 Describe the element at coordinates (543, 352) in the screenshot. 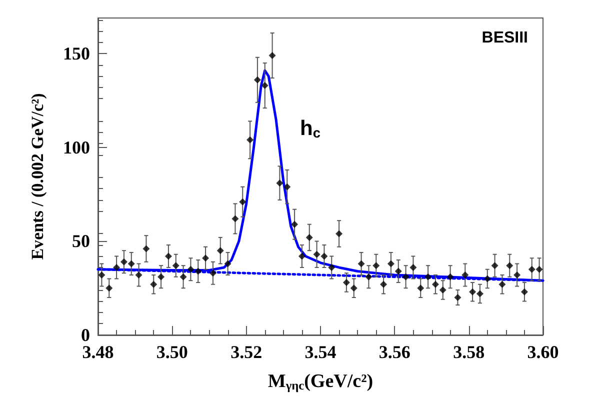

I see `x-tick-label: 3.60` at that location.